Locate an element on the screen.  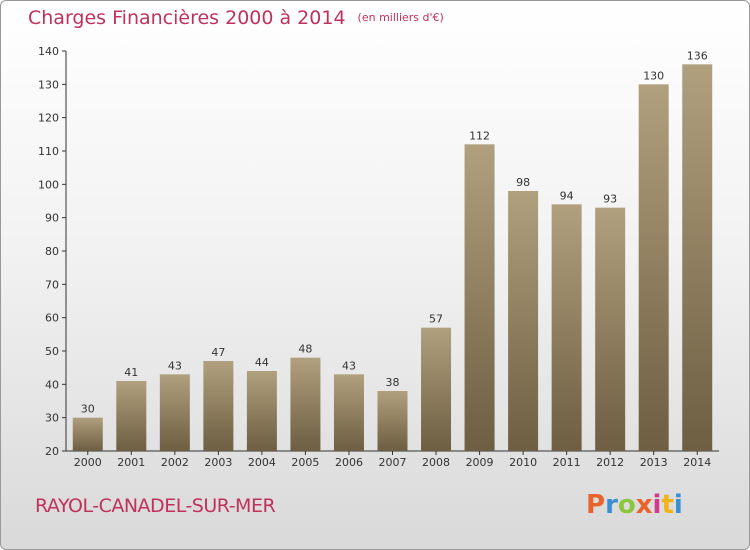
title-text: Charges Financières 2000 à 2014 is located at coordinates (187, 18).